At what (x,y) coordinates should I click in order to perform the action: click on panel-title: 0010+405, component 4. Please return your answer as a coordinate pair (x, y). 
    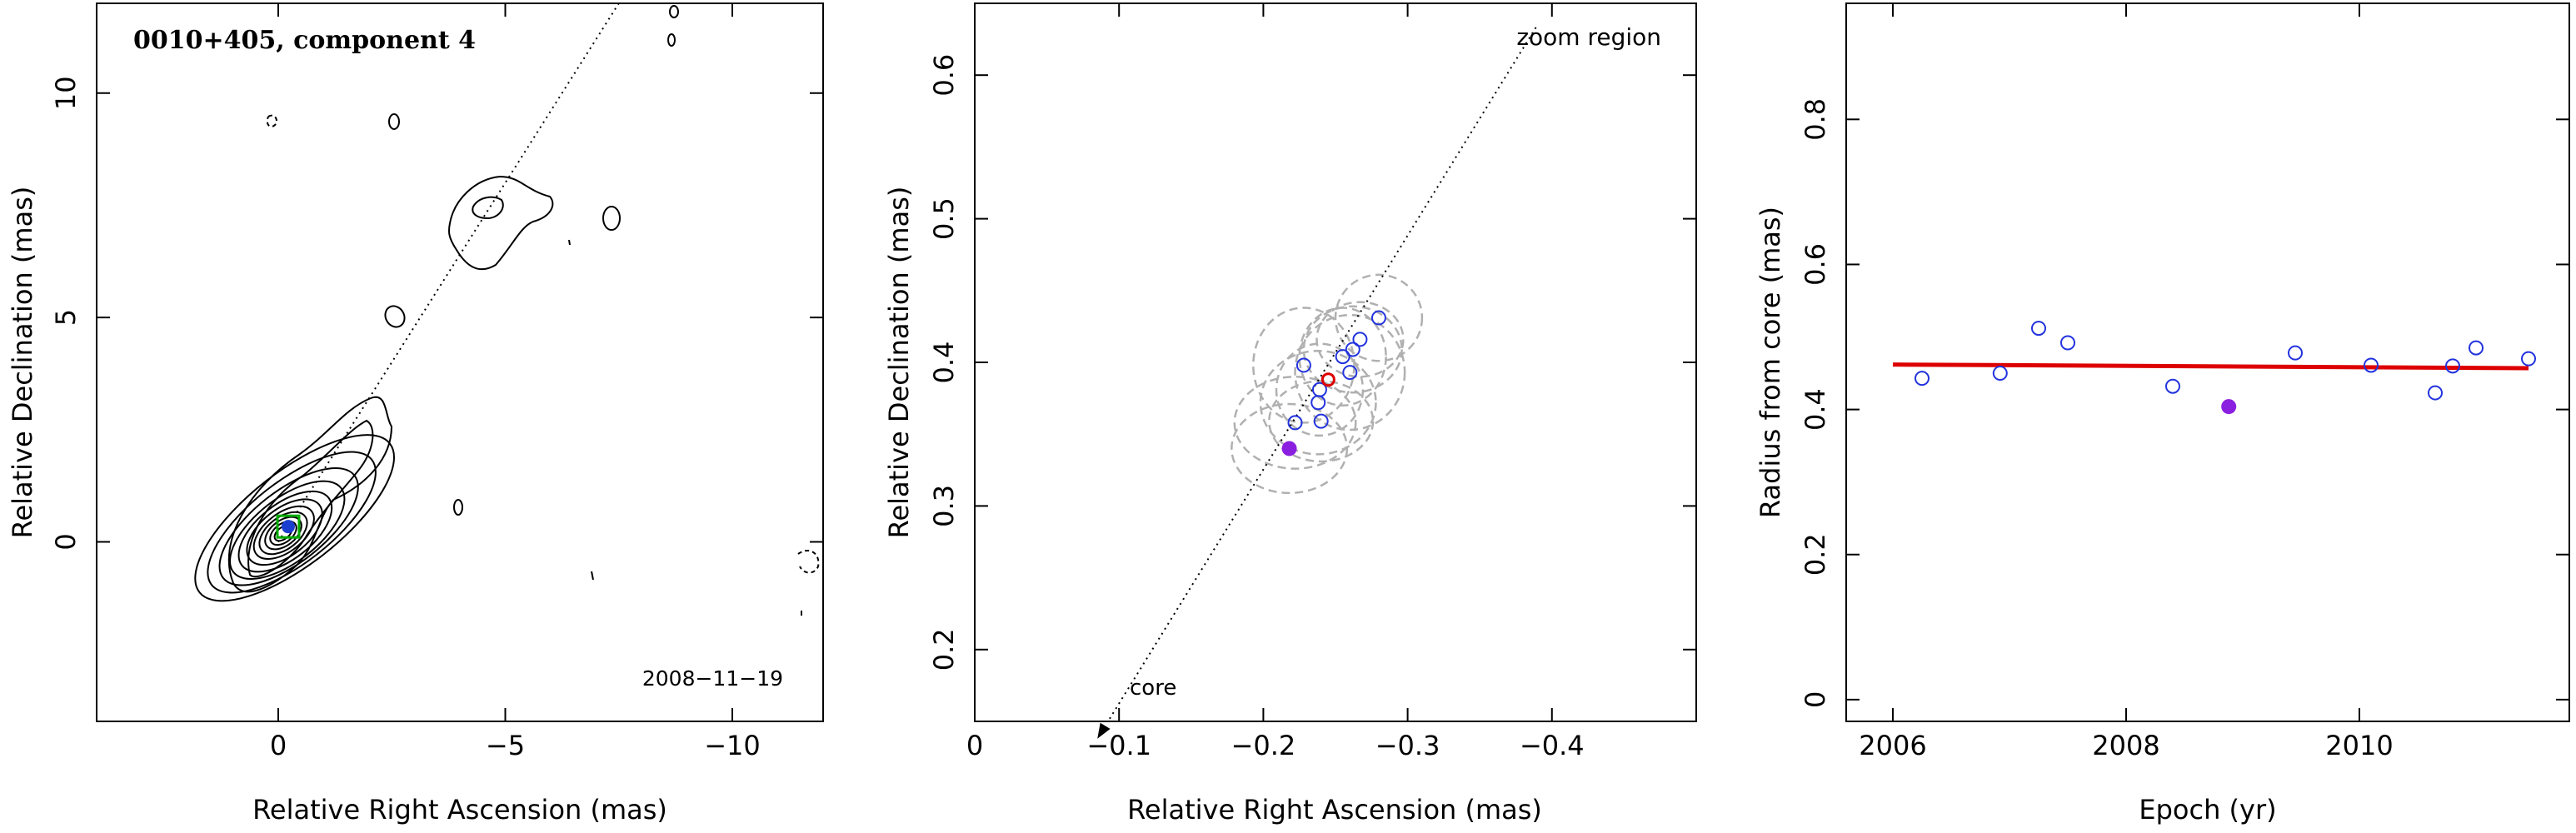
    Looking at the image, I should click on (304, 40).